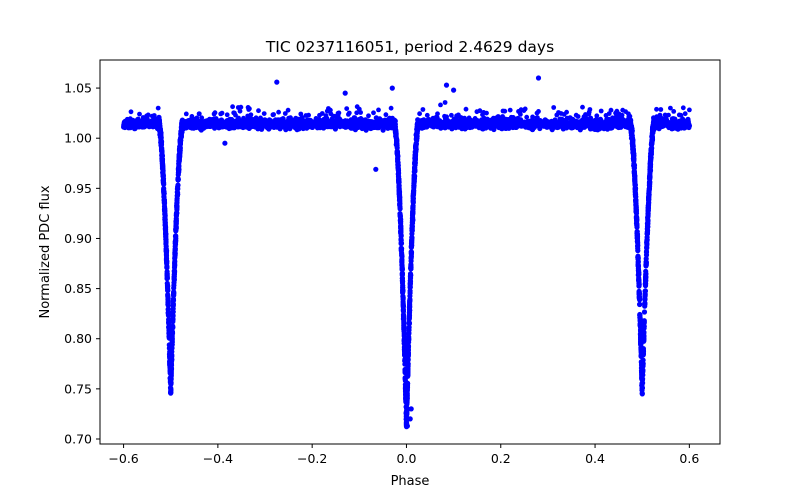 The width and height of the screenshot is (800, 500). I want to click on y-tick-label: 1.05, so click(78, 88).